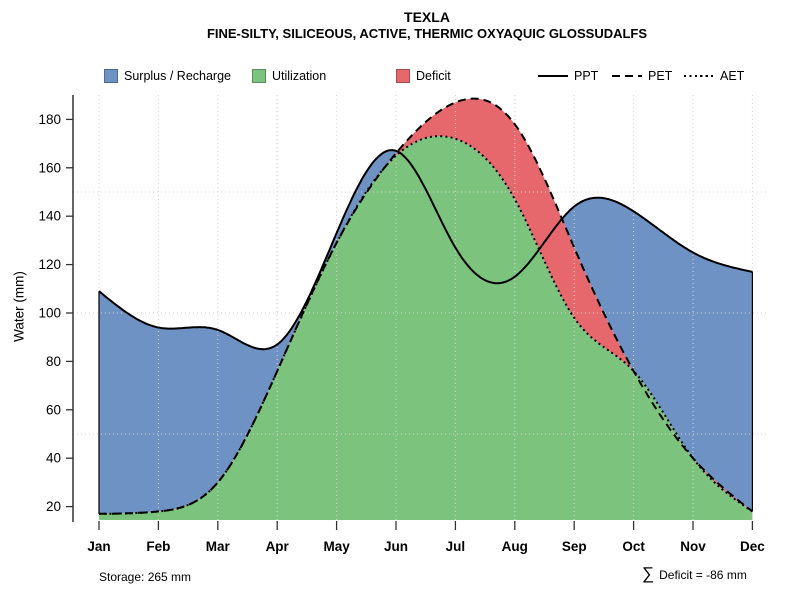 This screenshot has height=600, width=800. Describe the element at coordinates (49, 312) in the screenshot. I see `y-tick-label: 100` at that location.